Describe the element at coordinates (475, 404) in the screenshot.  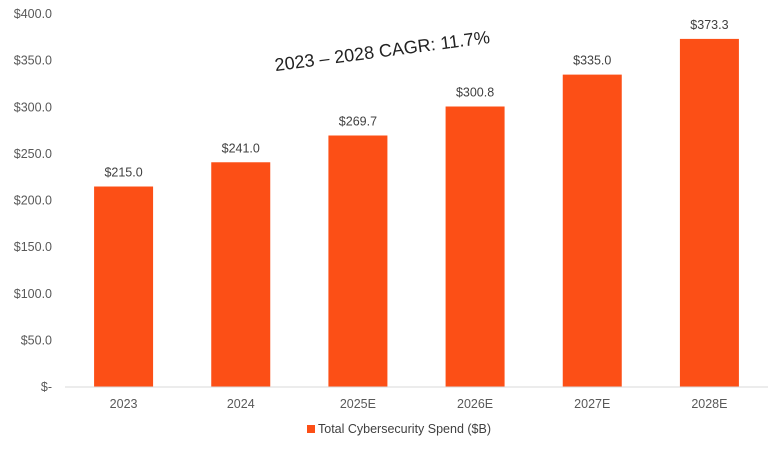
I see `x-tick-label: 2026E` at that location.